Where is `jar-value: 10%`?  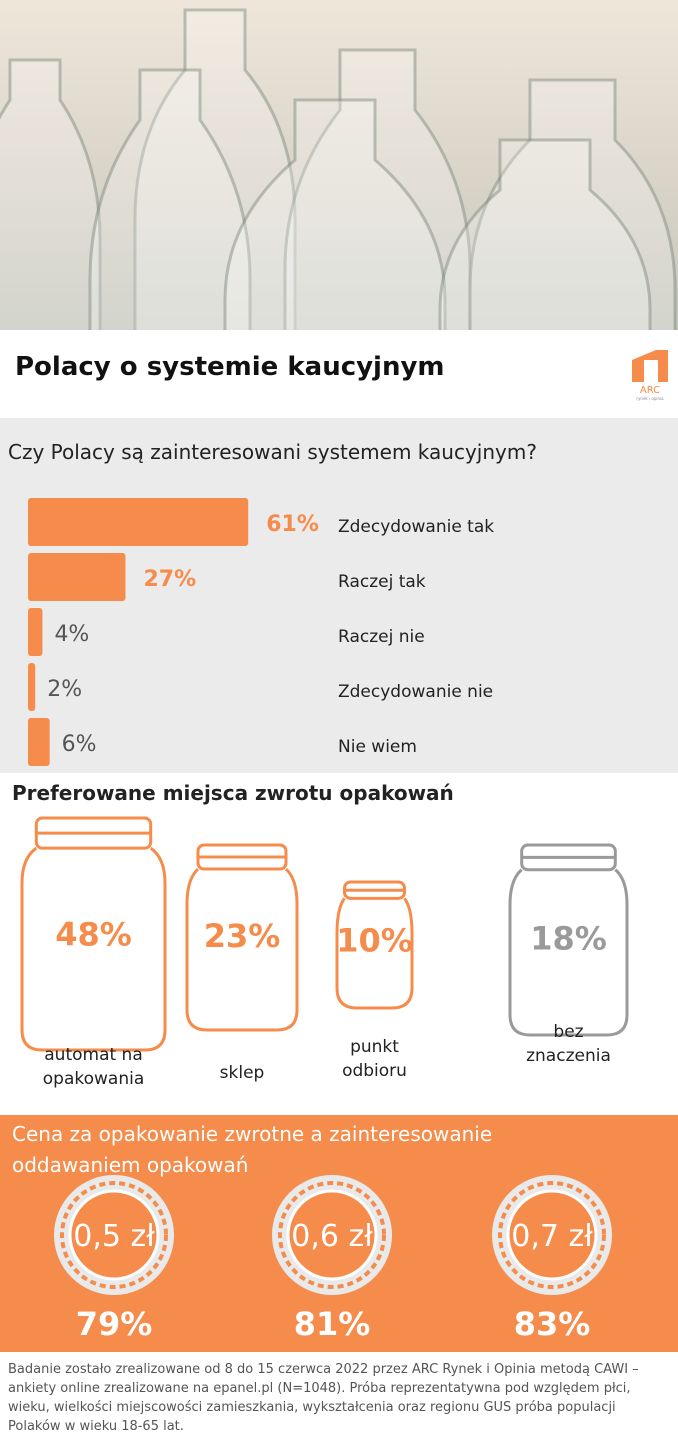
jar-value: 10% is located at coordinates (374, 940).